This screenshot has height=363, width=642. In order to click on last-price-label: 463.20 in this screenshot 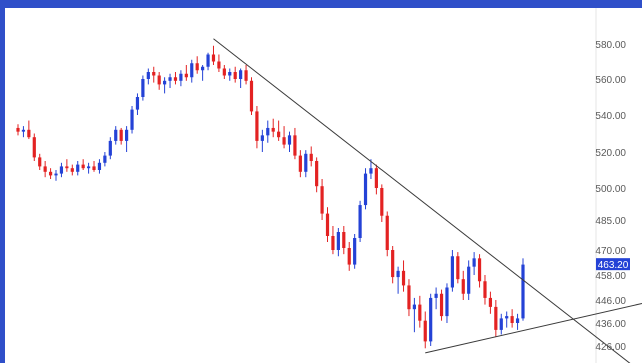, I will do `click(613, 265)`.